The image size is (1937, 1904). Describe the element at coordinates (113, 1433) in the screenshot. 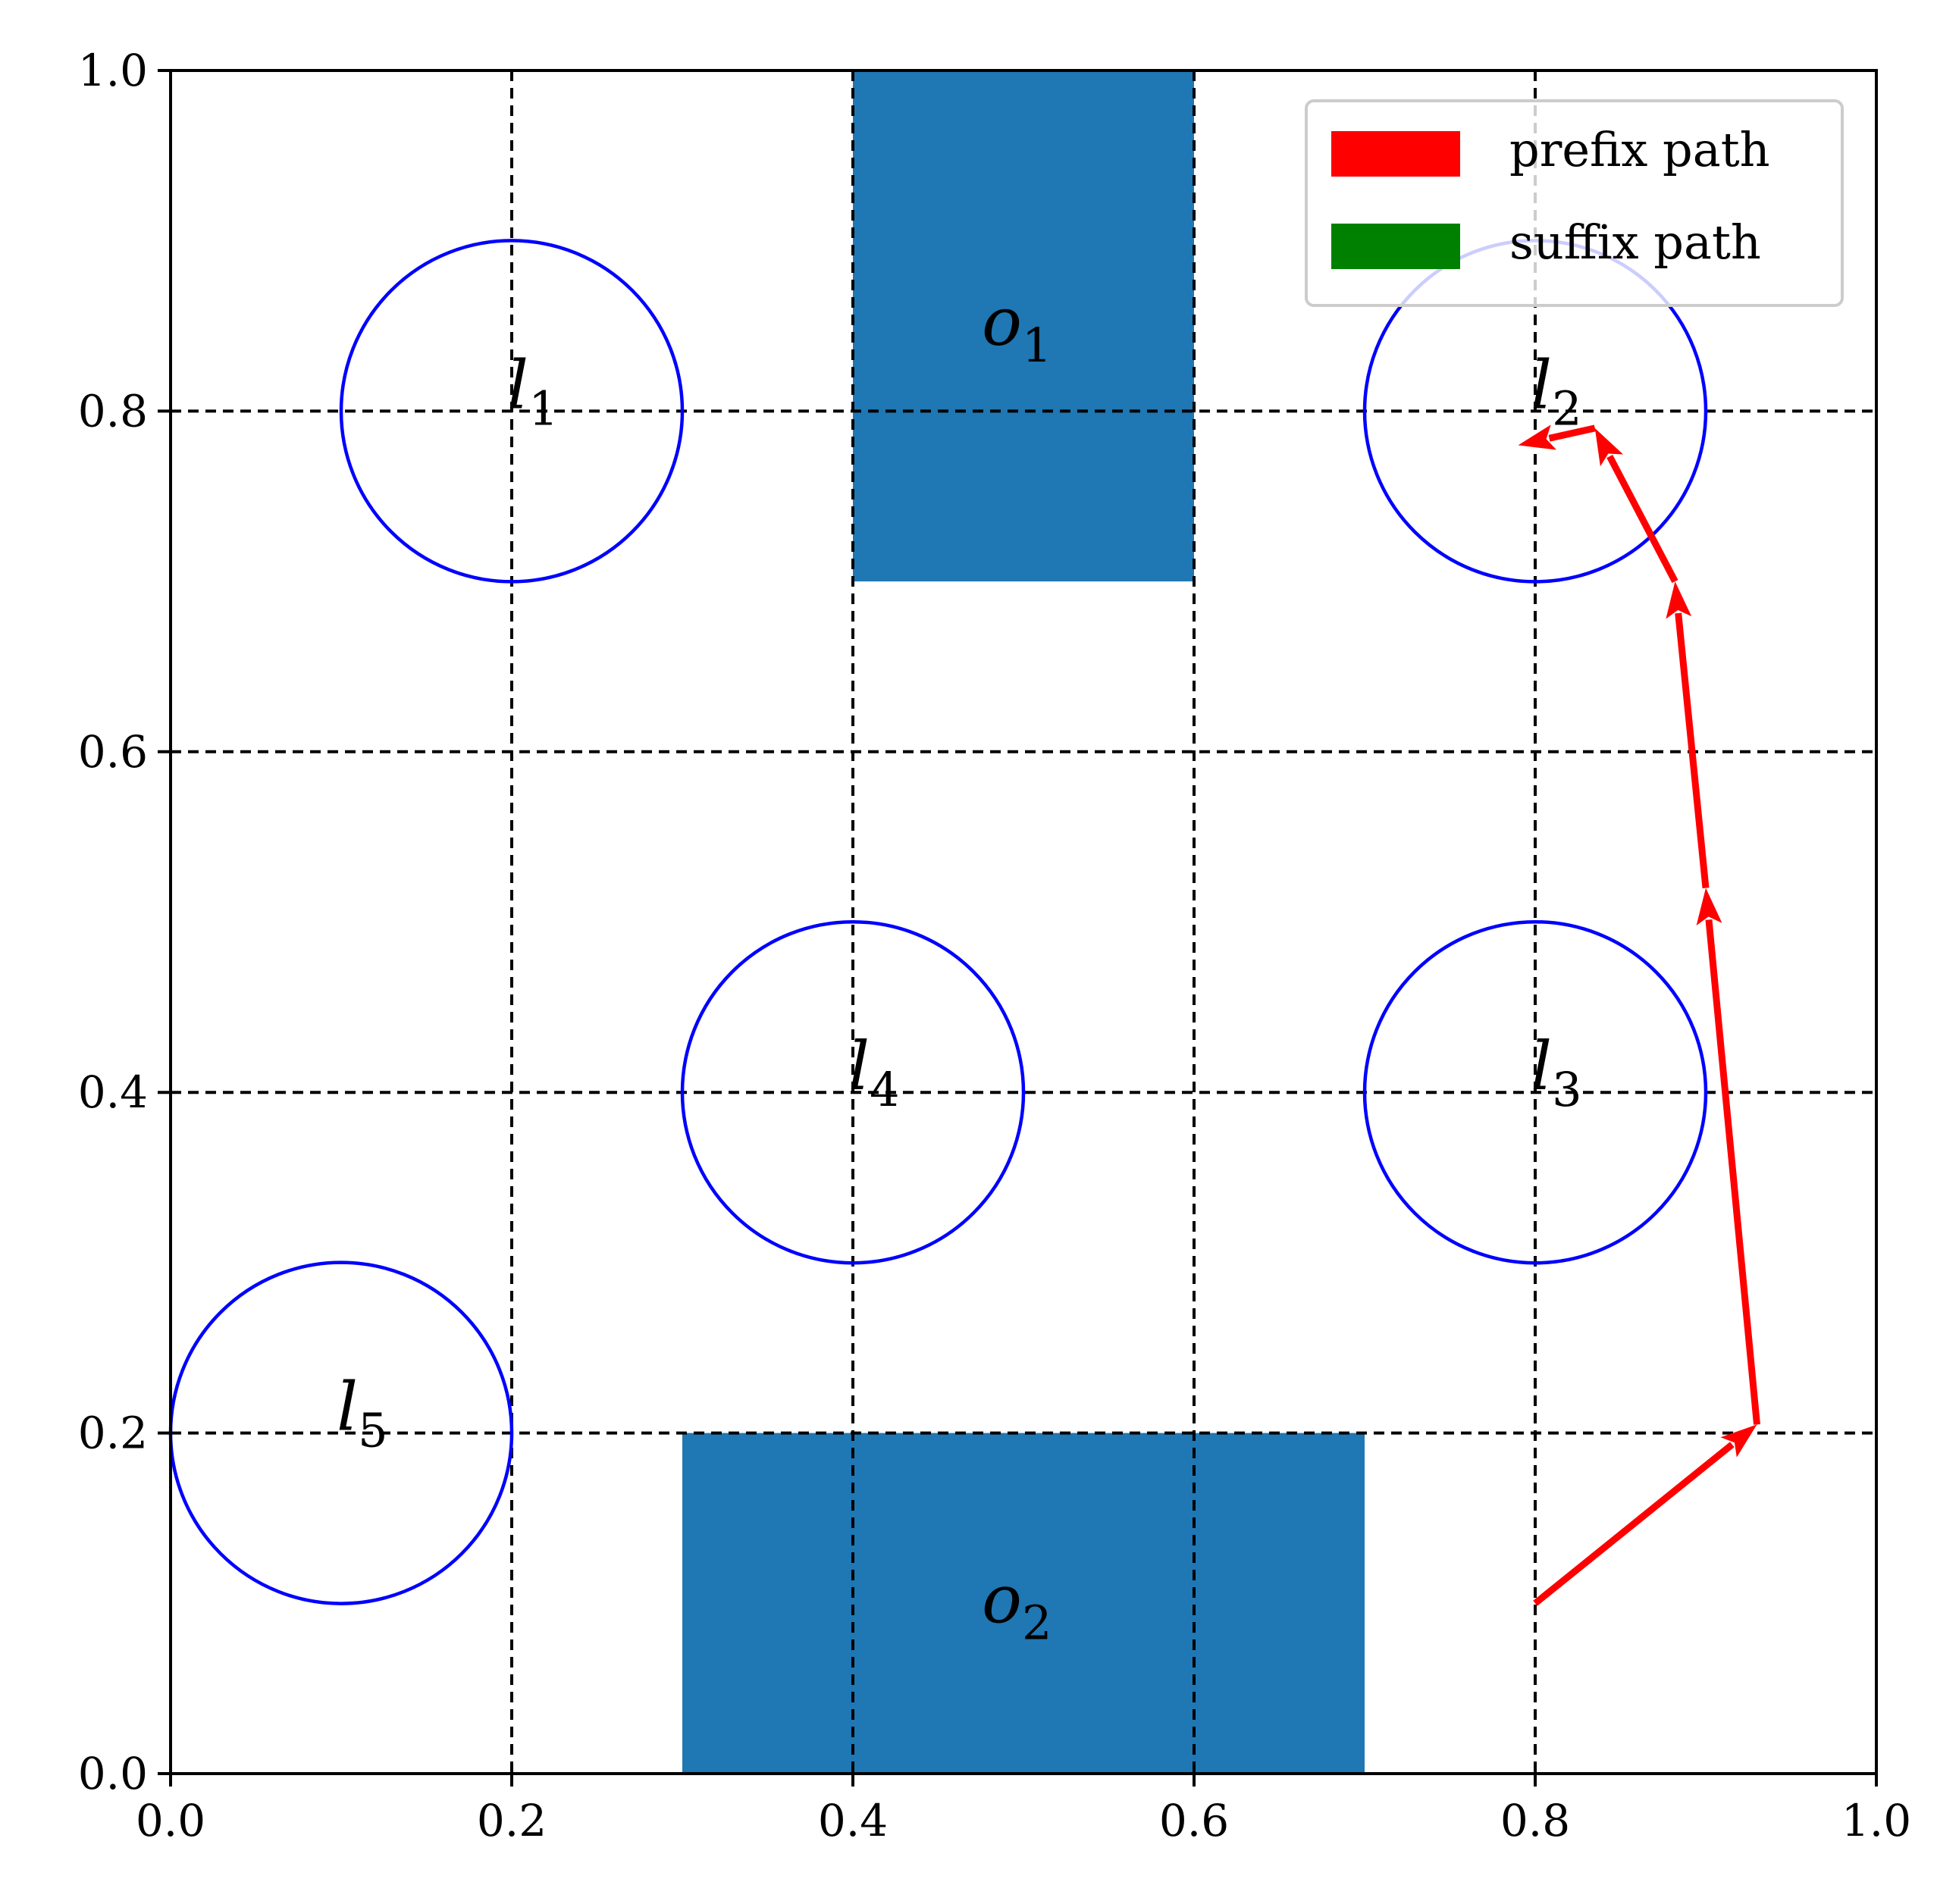

I see `y-tick-label: 0.2` at that location.